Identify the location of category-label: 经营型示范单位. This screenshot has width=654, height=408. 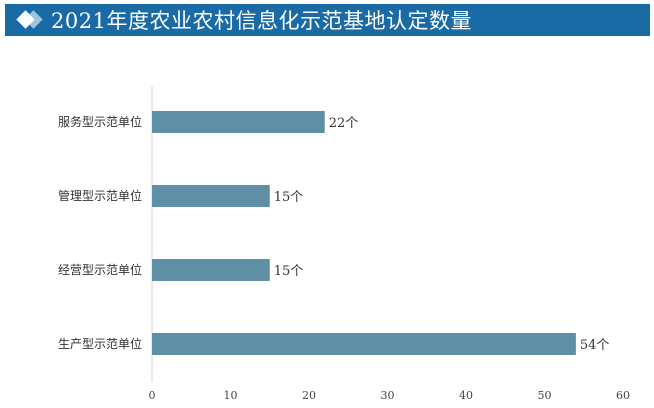
(100, 269).